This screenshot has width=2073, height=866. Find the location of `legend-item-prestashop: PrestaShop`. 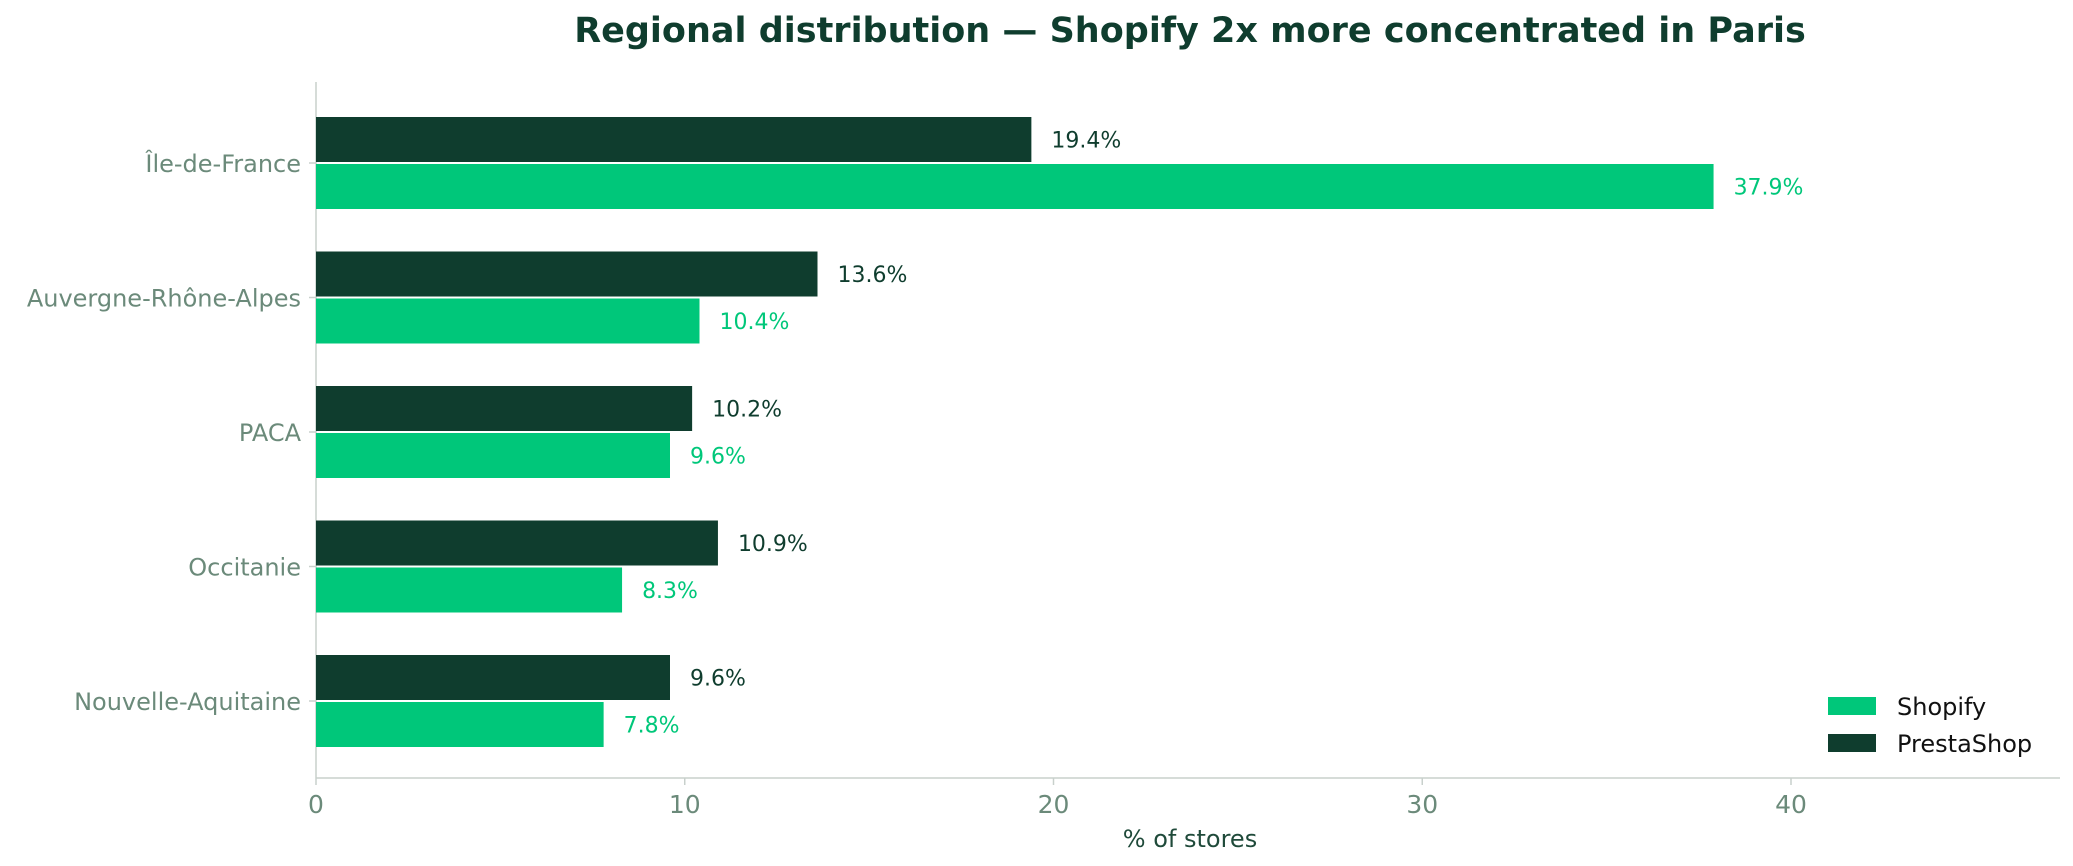

legend-item-prestashop: PrestaShop is located at coordinates (1930, 744).